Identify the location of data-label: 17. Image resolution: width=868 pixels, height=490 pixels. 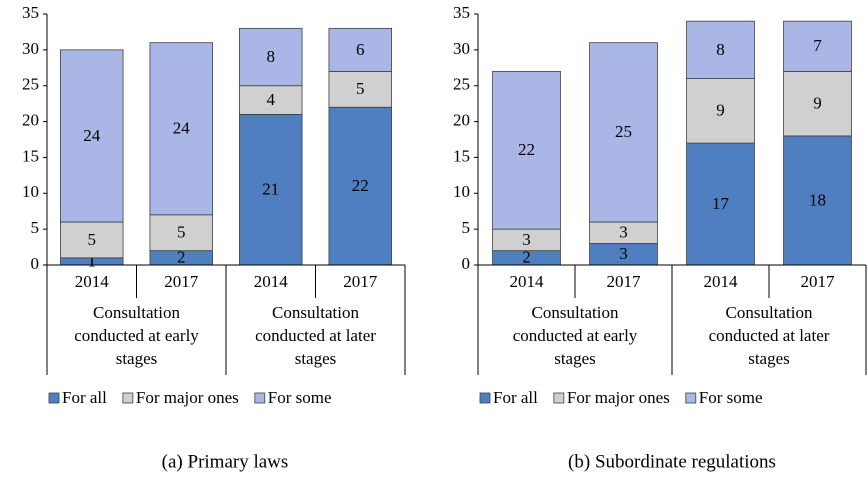
(721, 203).